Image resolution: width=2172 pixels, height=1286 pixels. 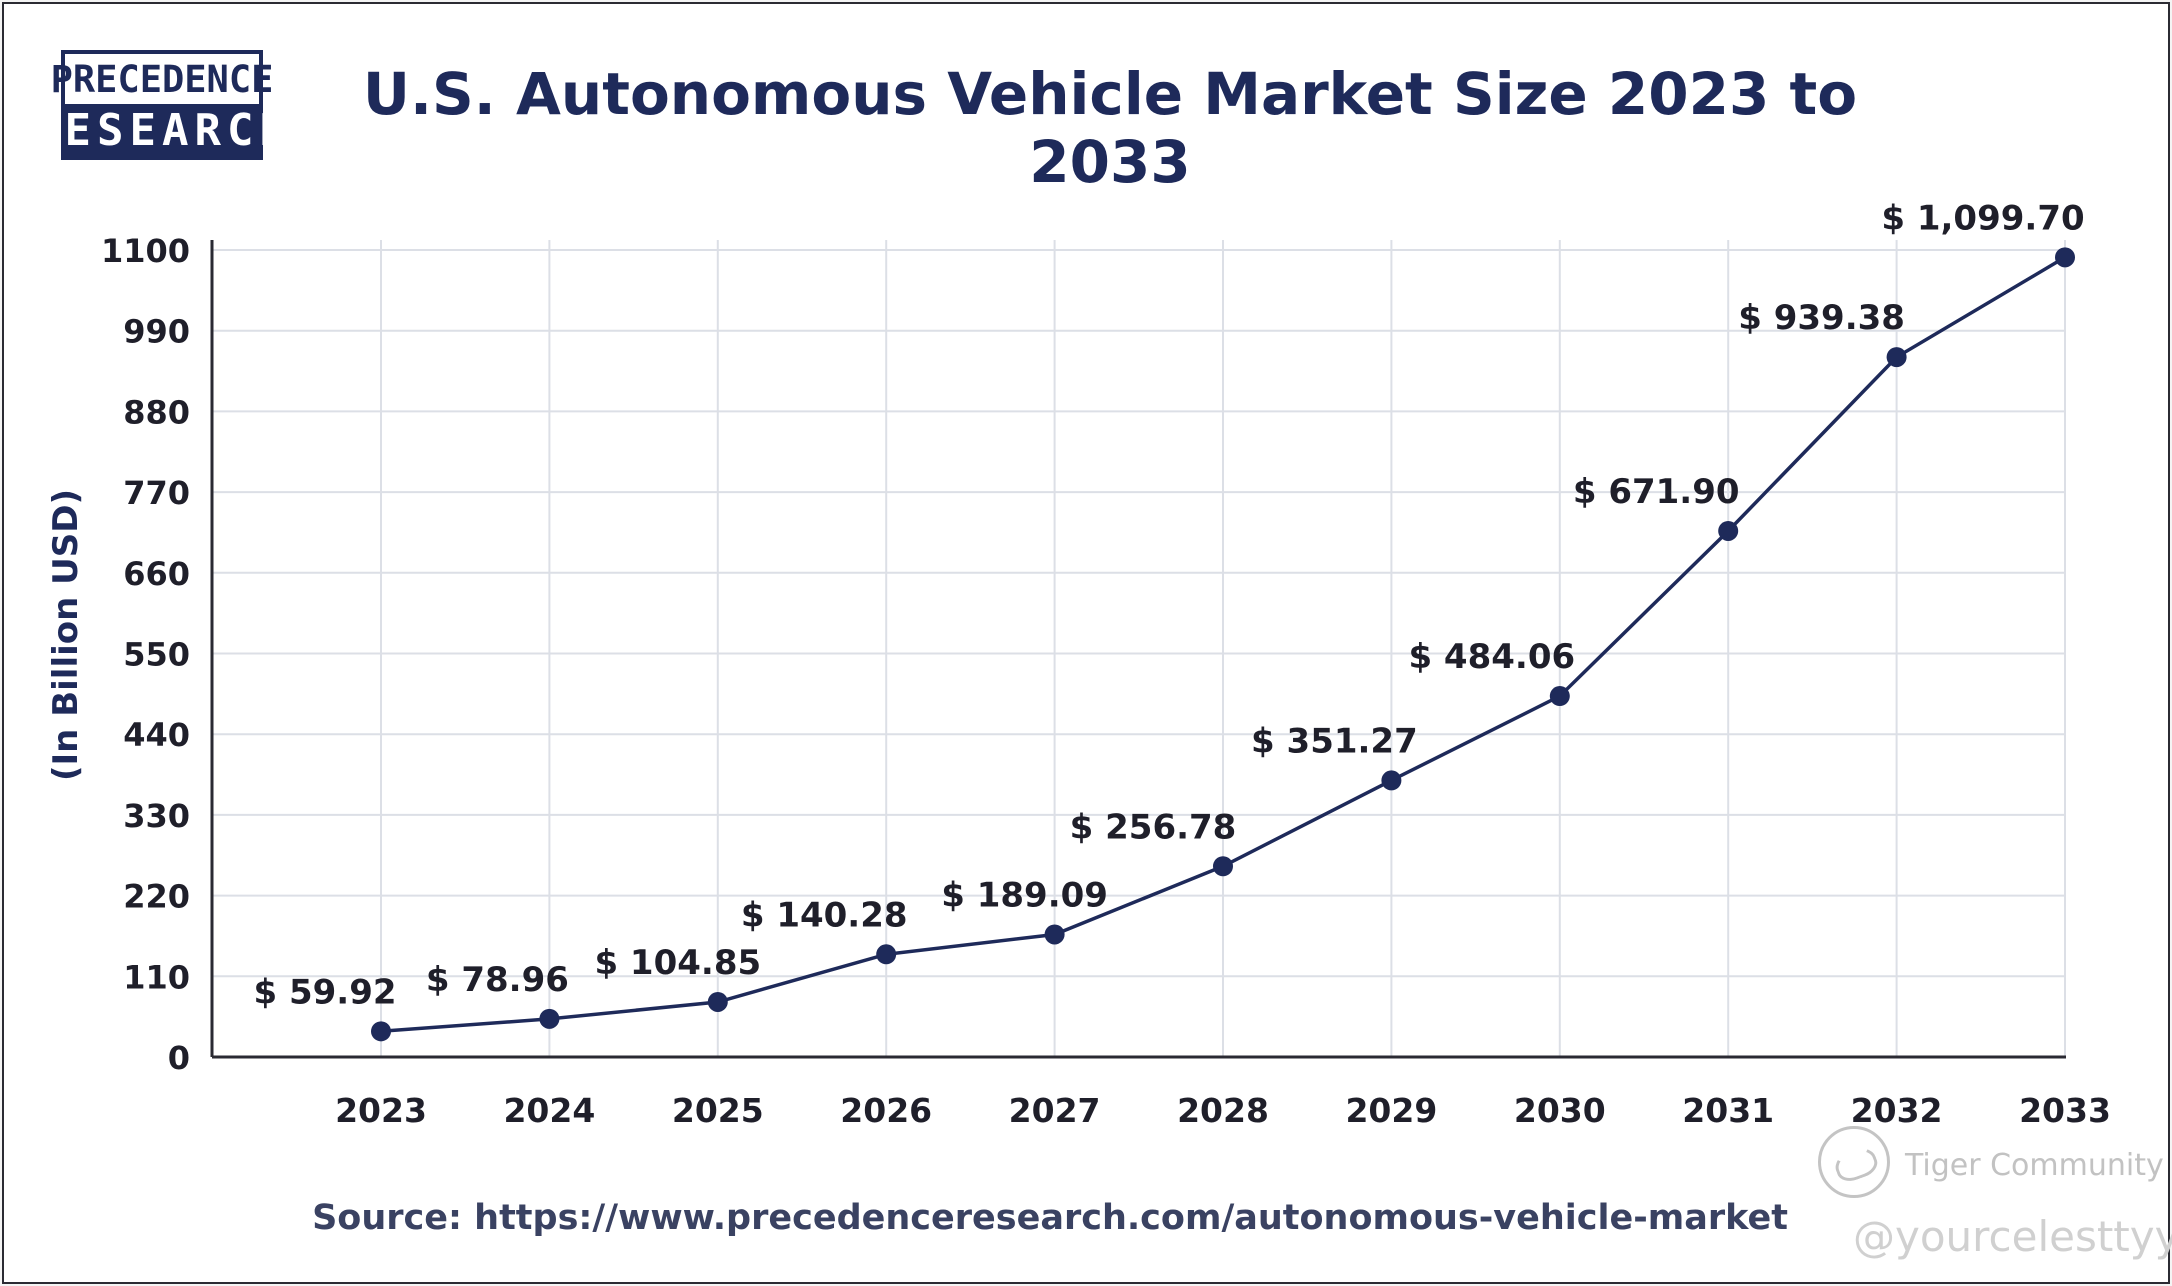 What do you see at coordinates (156, 977) in the screenshot?
I see `y-tick-label: 110` at bounding box center [156, 977].